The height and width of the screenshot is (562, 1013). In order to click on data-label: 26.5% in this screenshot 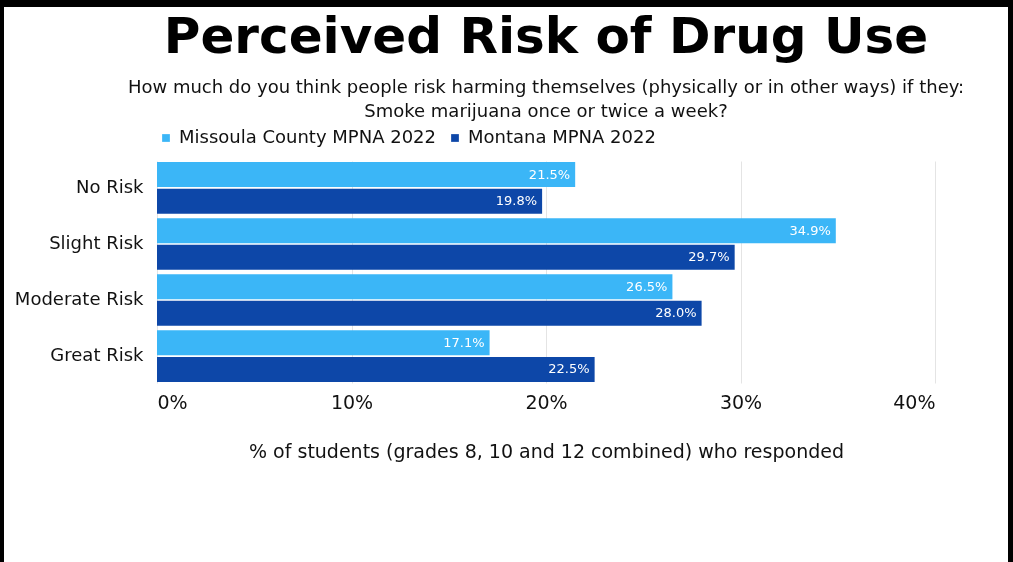, I will do `click(647, 286)`.